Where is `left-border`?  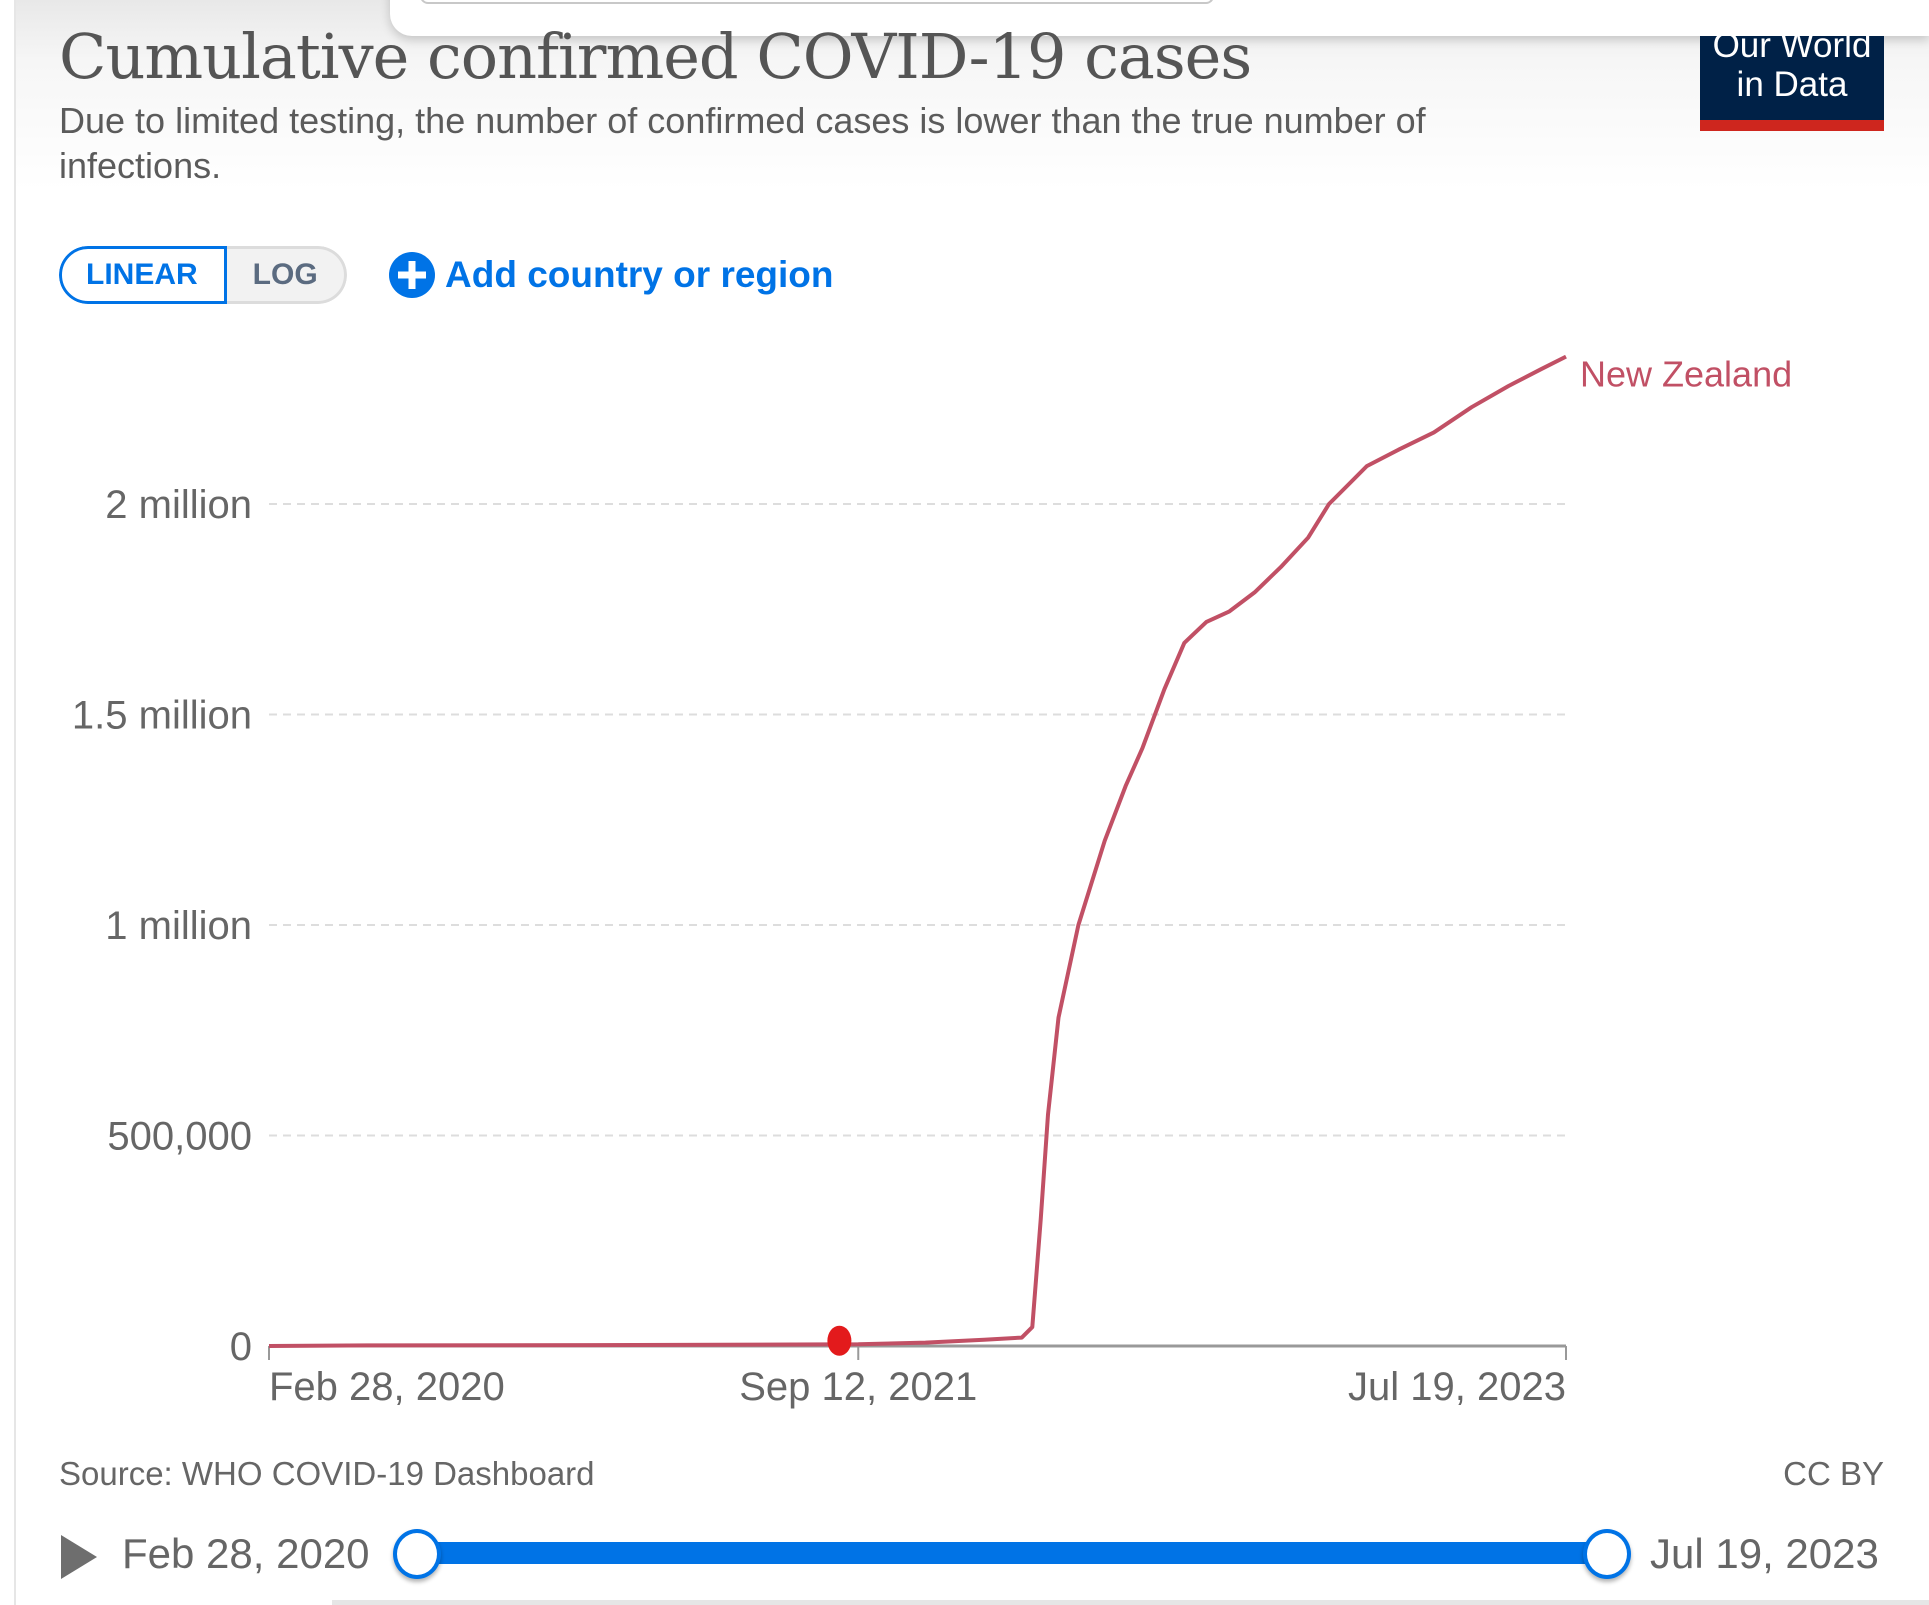 left-border is located at coordinates (15, 802).